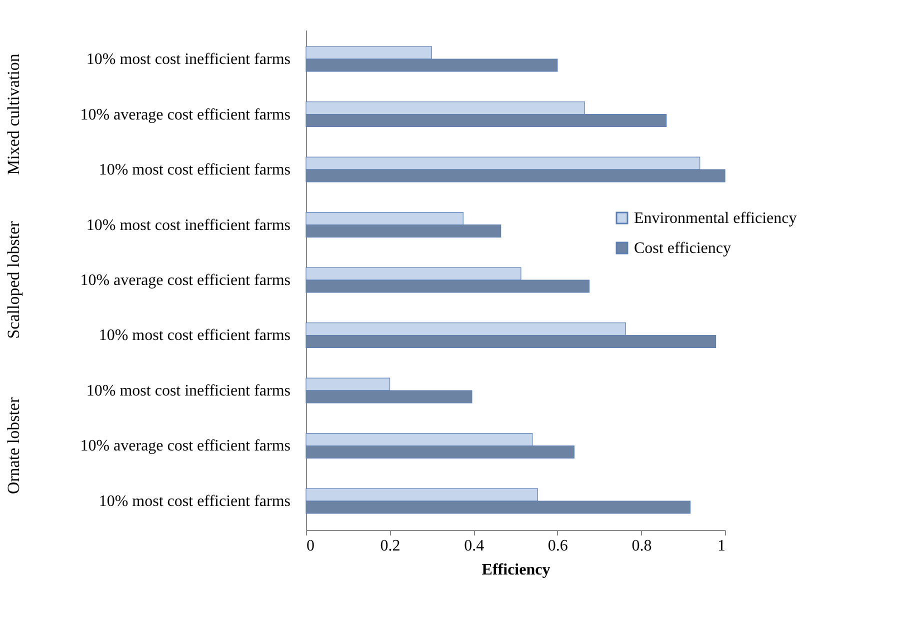 The height and width of the screenshot is (624, 901). I want to click on text: Scalloped lobster, so click(13, 279).